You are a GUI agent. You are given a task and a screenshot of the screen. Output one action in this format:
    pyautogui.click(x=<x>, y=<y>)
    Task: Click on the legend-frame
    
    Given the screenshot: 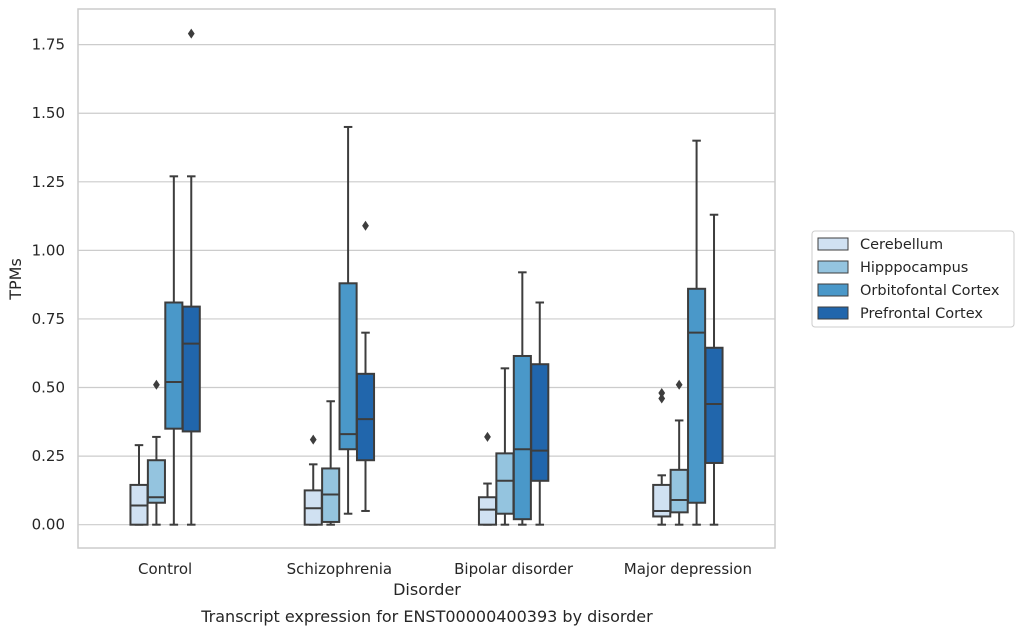 What is the action you would take?
    pyautogui.click(x=913, y=279)
    